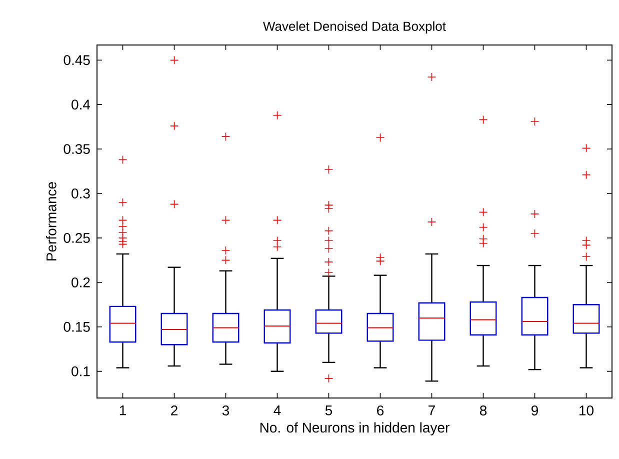 Image resolution: width=619 pixels, height=459 pixels. What do you see at coordinates (77, 60) in the screenshot?
I see `y-tick-label: 0.45` at bounding box center [77, 60].